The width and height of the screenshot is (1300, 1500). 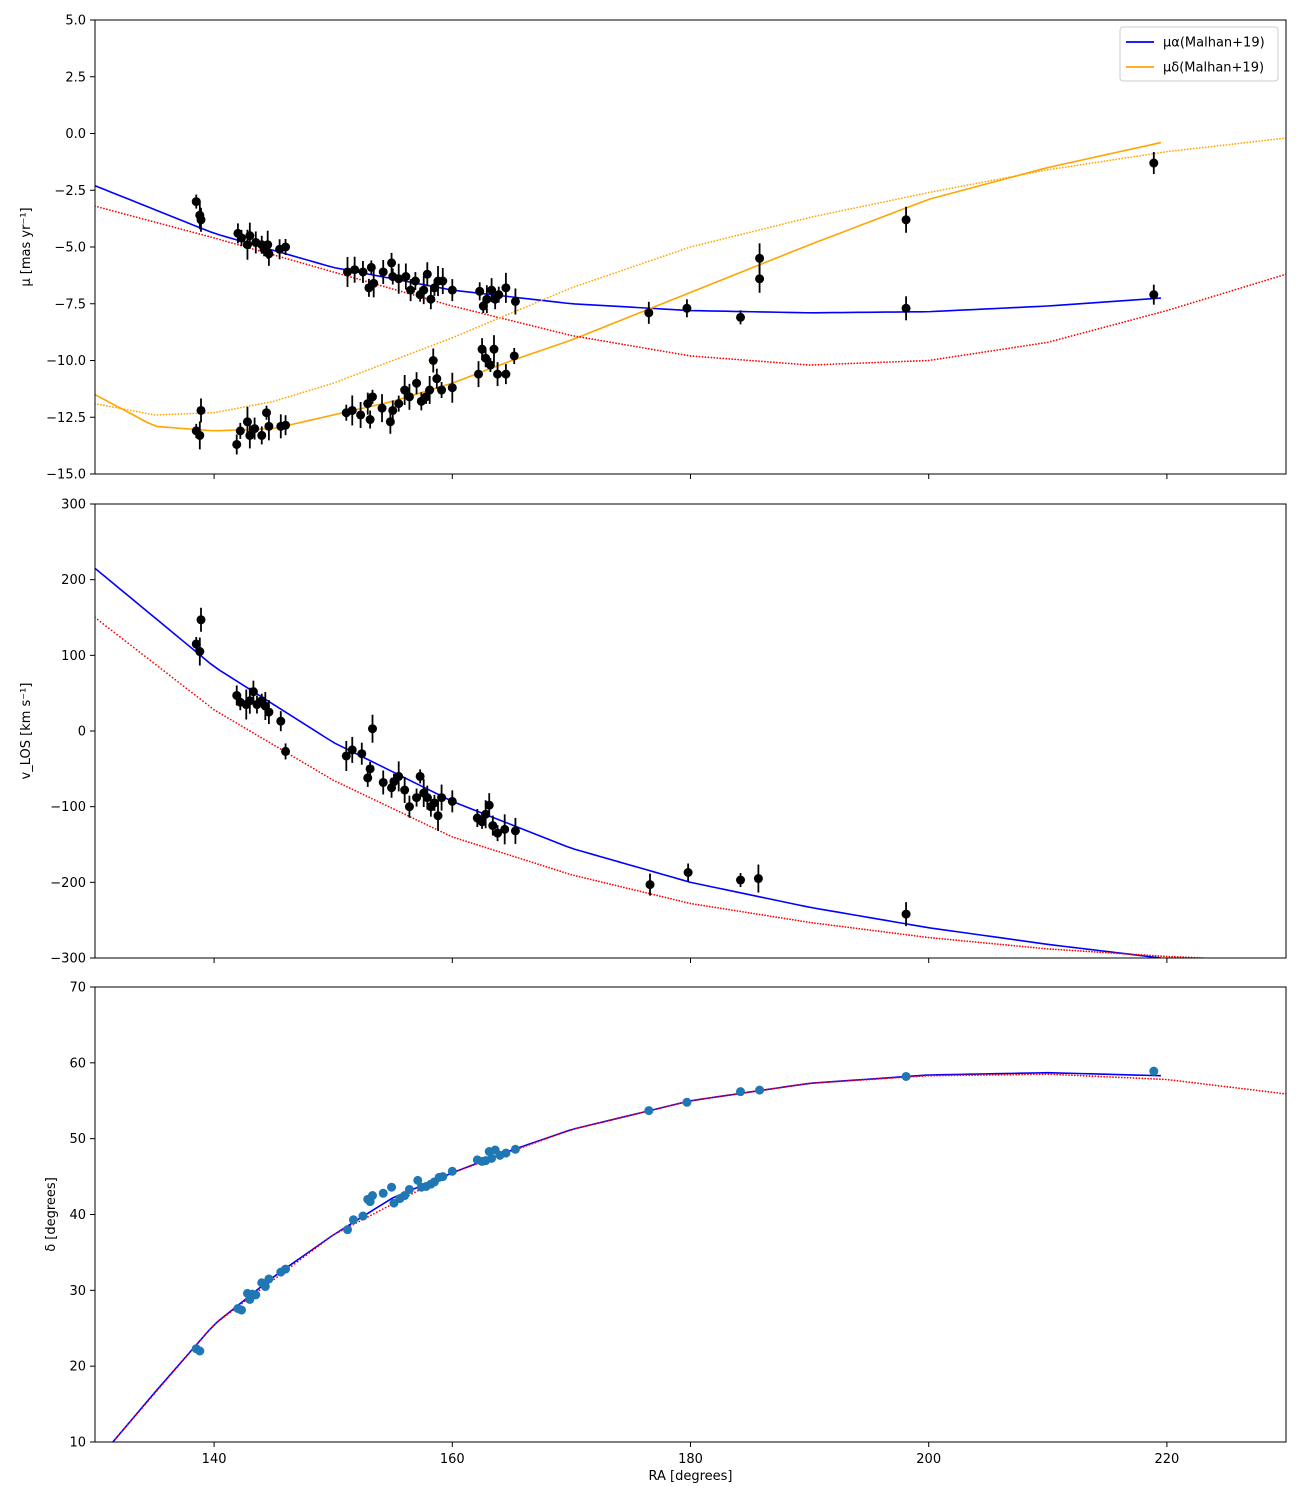 I want to click on series-4-points, so click(x=675, y=259).